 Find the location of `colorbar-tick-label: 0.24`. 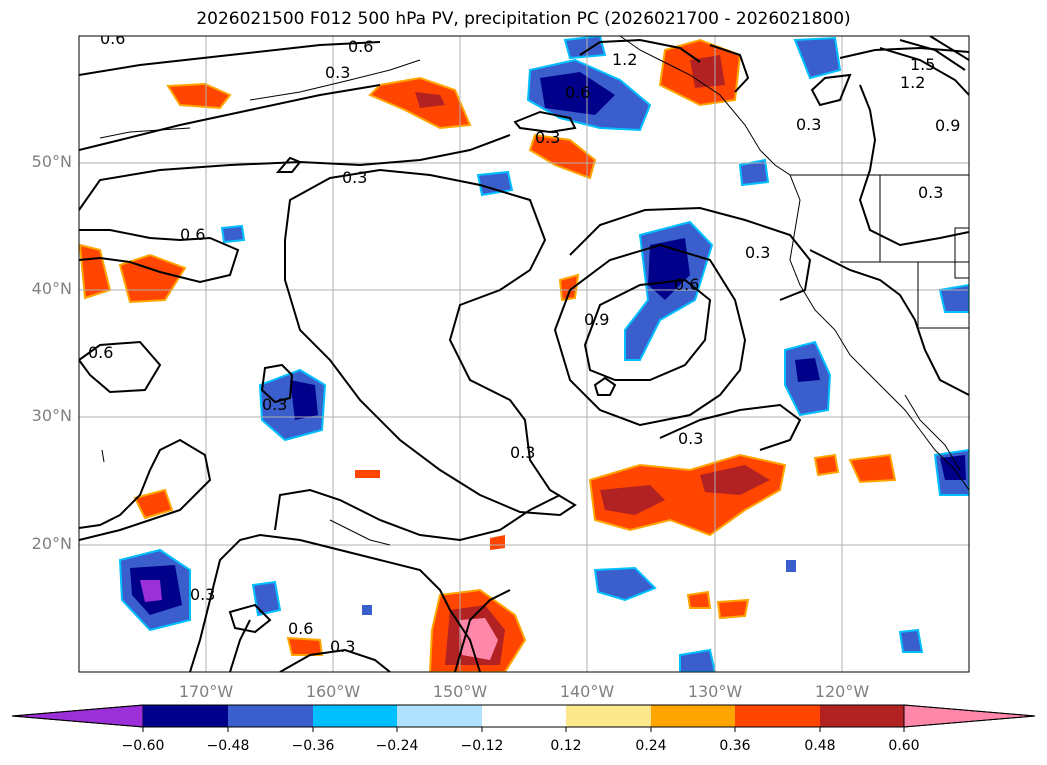

colorbar-tick-label: 0.24 is located at coordinates (651, 746).